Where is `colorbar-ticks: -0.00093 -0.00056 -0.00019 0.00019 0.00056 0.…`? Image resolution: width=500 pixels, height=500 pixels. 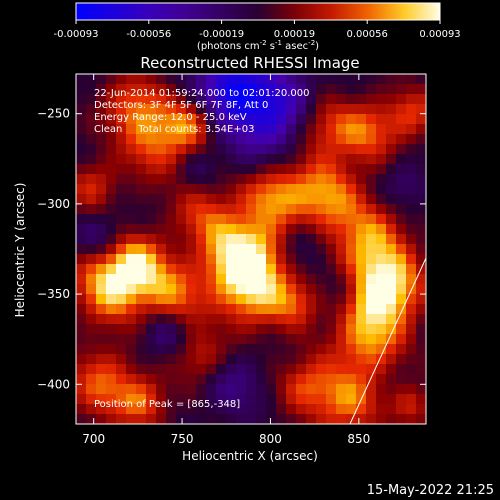
colorbar-ticks: -0.00093 -0.00056 -0.00019 0.00019 0.00056 0.… is located at coordinates (257, 30).